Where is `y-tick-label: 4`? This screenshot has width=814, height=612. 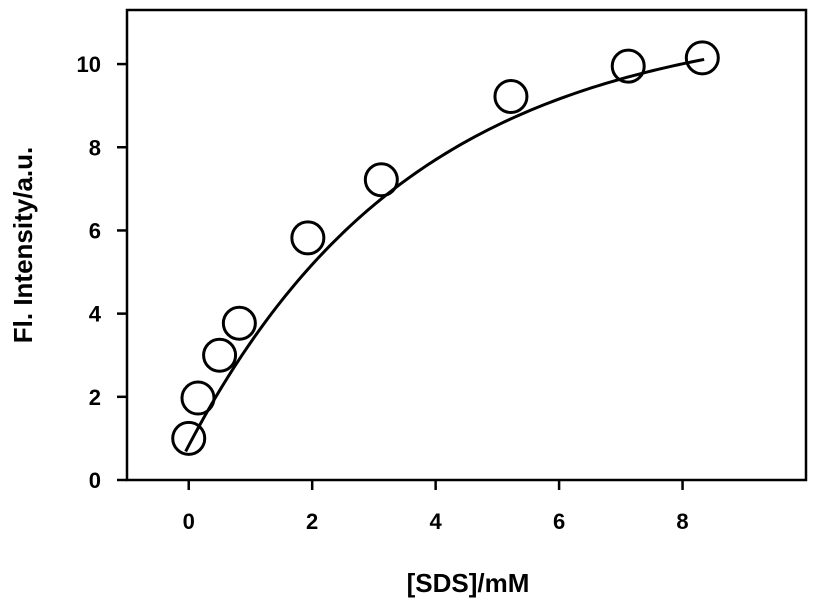
y-tick-label: 4 is located at coordinates (95, 314).